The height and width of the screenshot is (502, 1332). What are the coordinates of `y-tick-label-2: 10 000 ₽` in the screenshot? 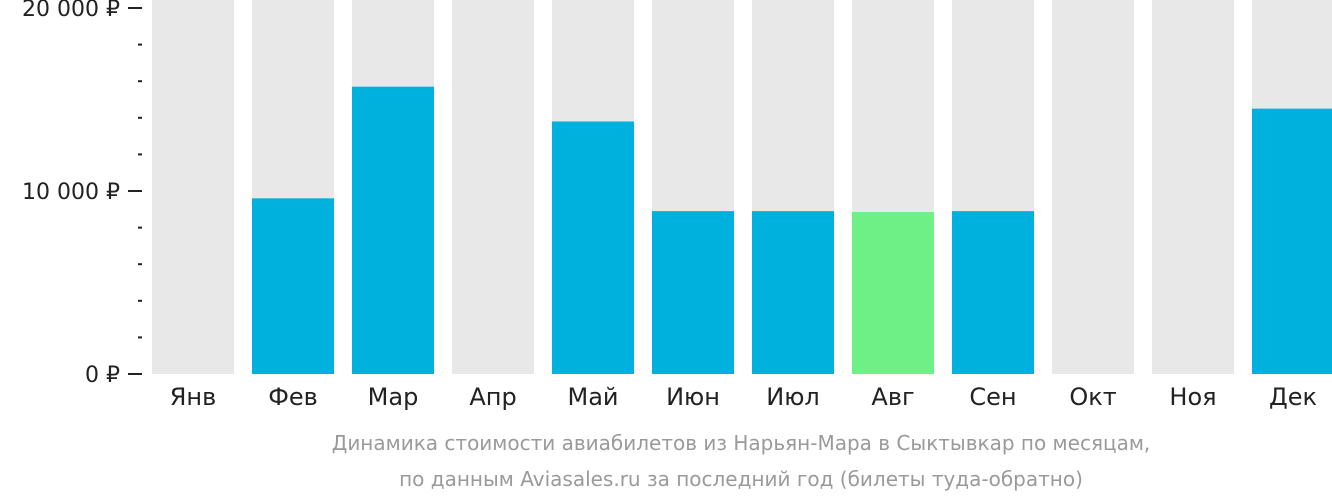 It's located at (71, 192).